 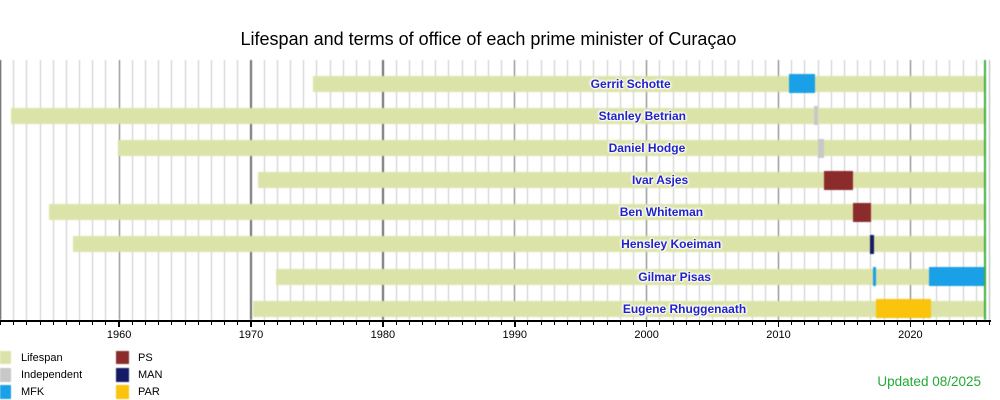 I want to click on minister-name: Daniel Hodge, so click(x=647, y=148).